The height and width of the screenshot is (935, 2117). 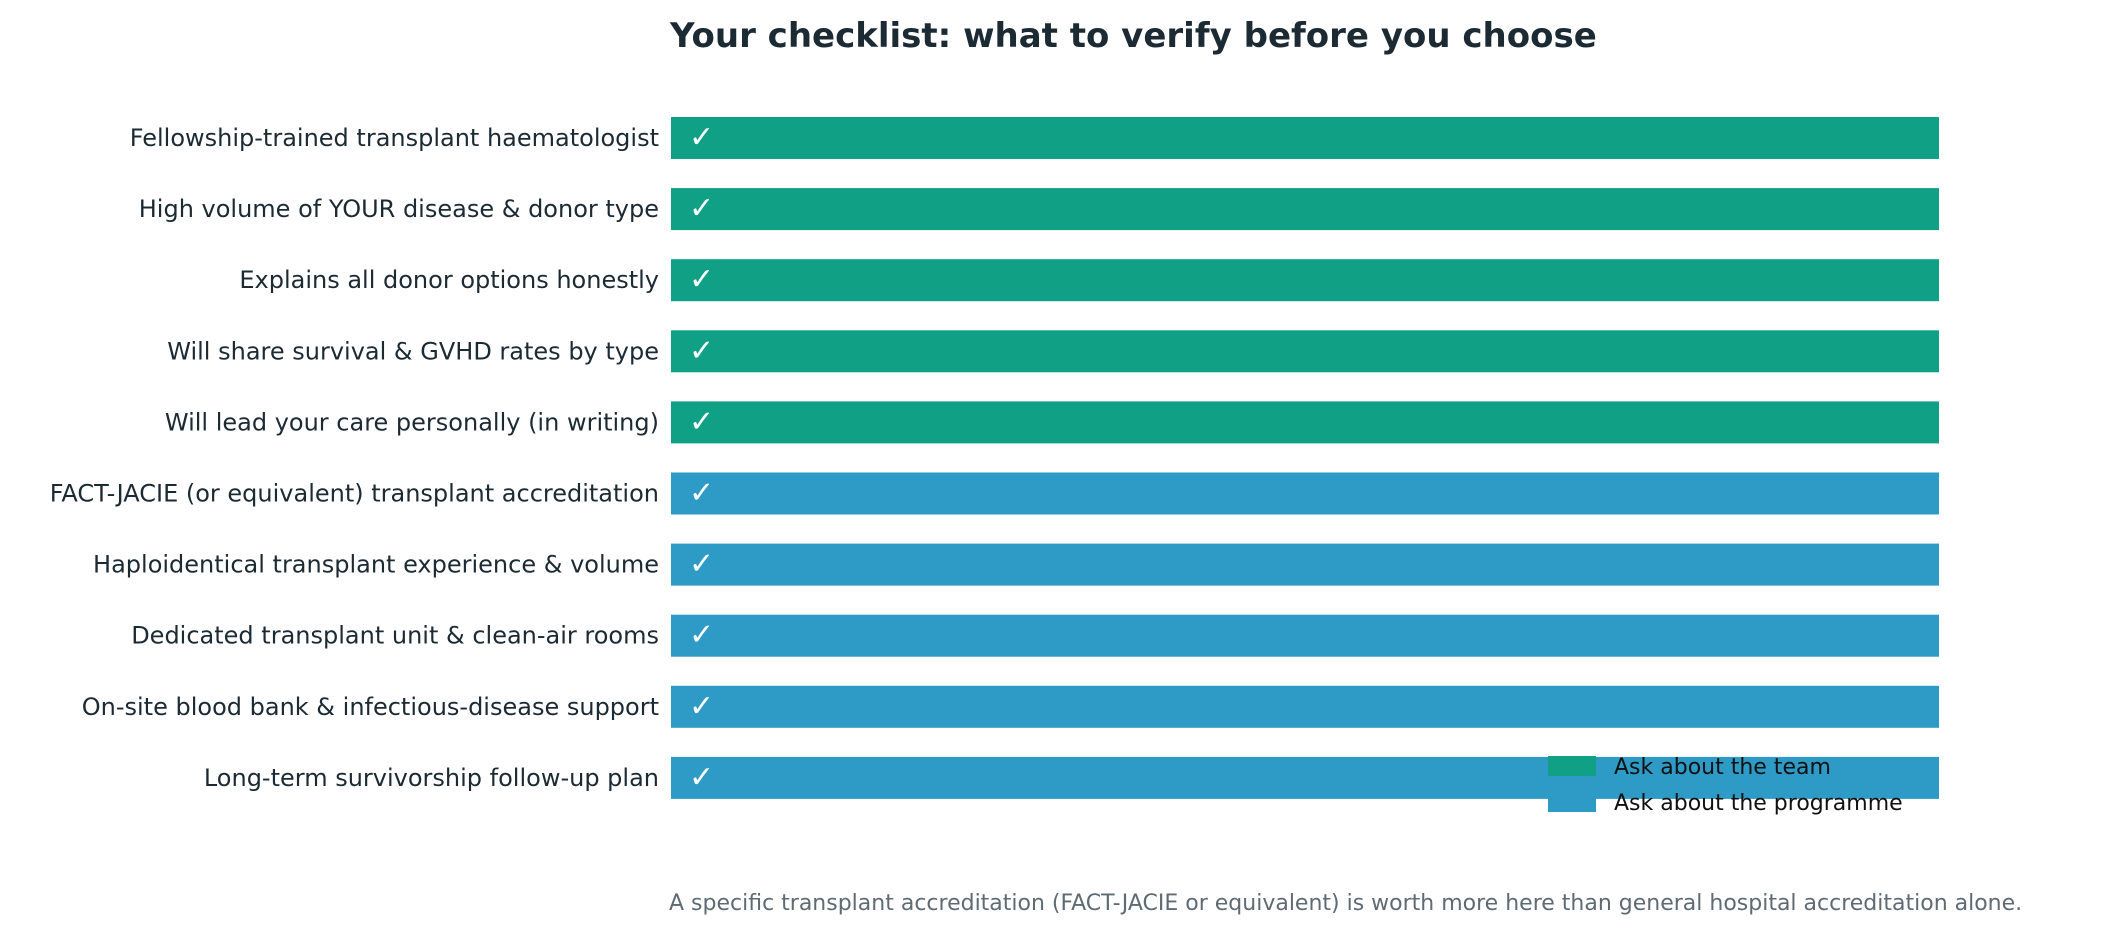 I want to click on check-mark-5: ✓, so click(x=701, y=421).